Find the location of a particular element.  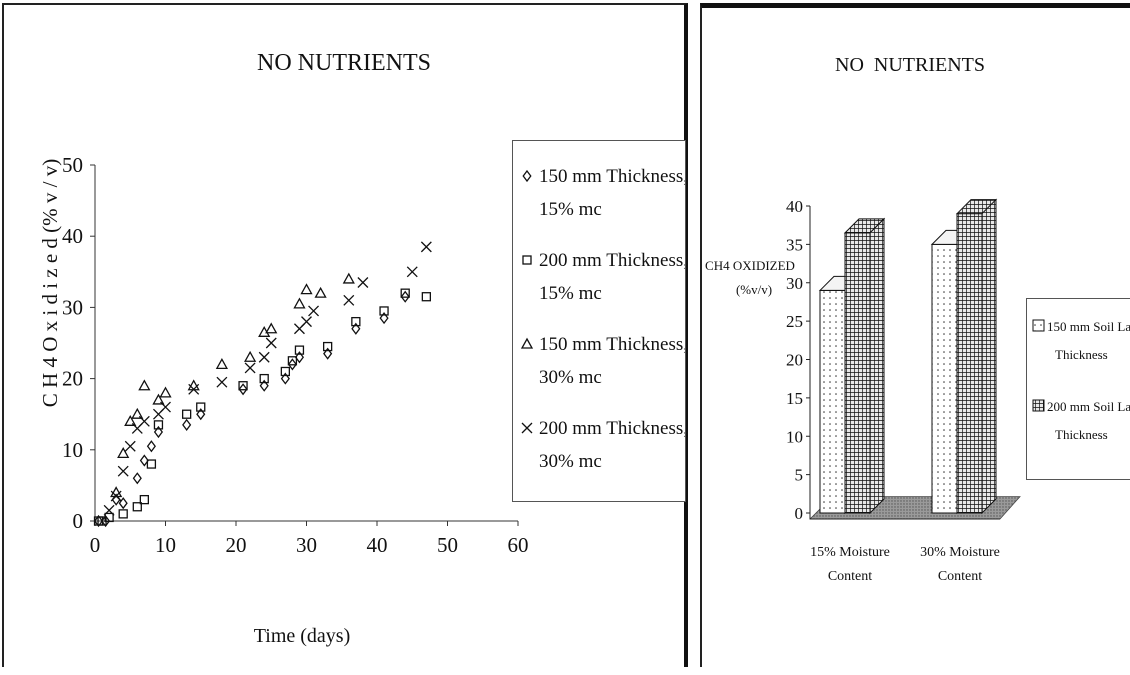

y-axis-label: C H 4 O x i d i z e d (% v / v) is located at coordinates (50, 283).